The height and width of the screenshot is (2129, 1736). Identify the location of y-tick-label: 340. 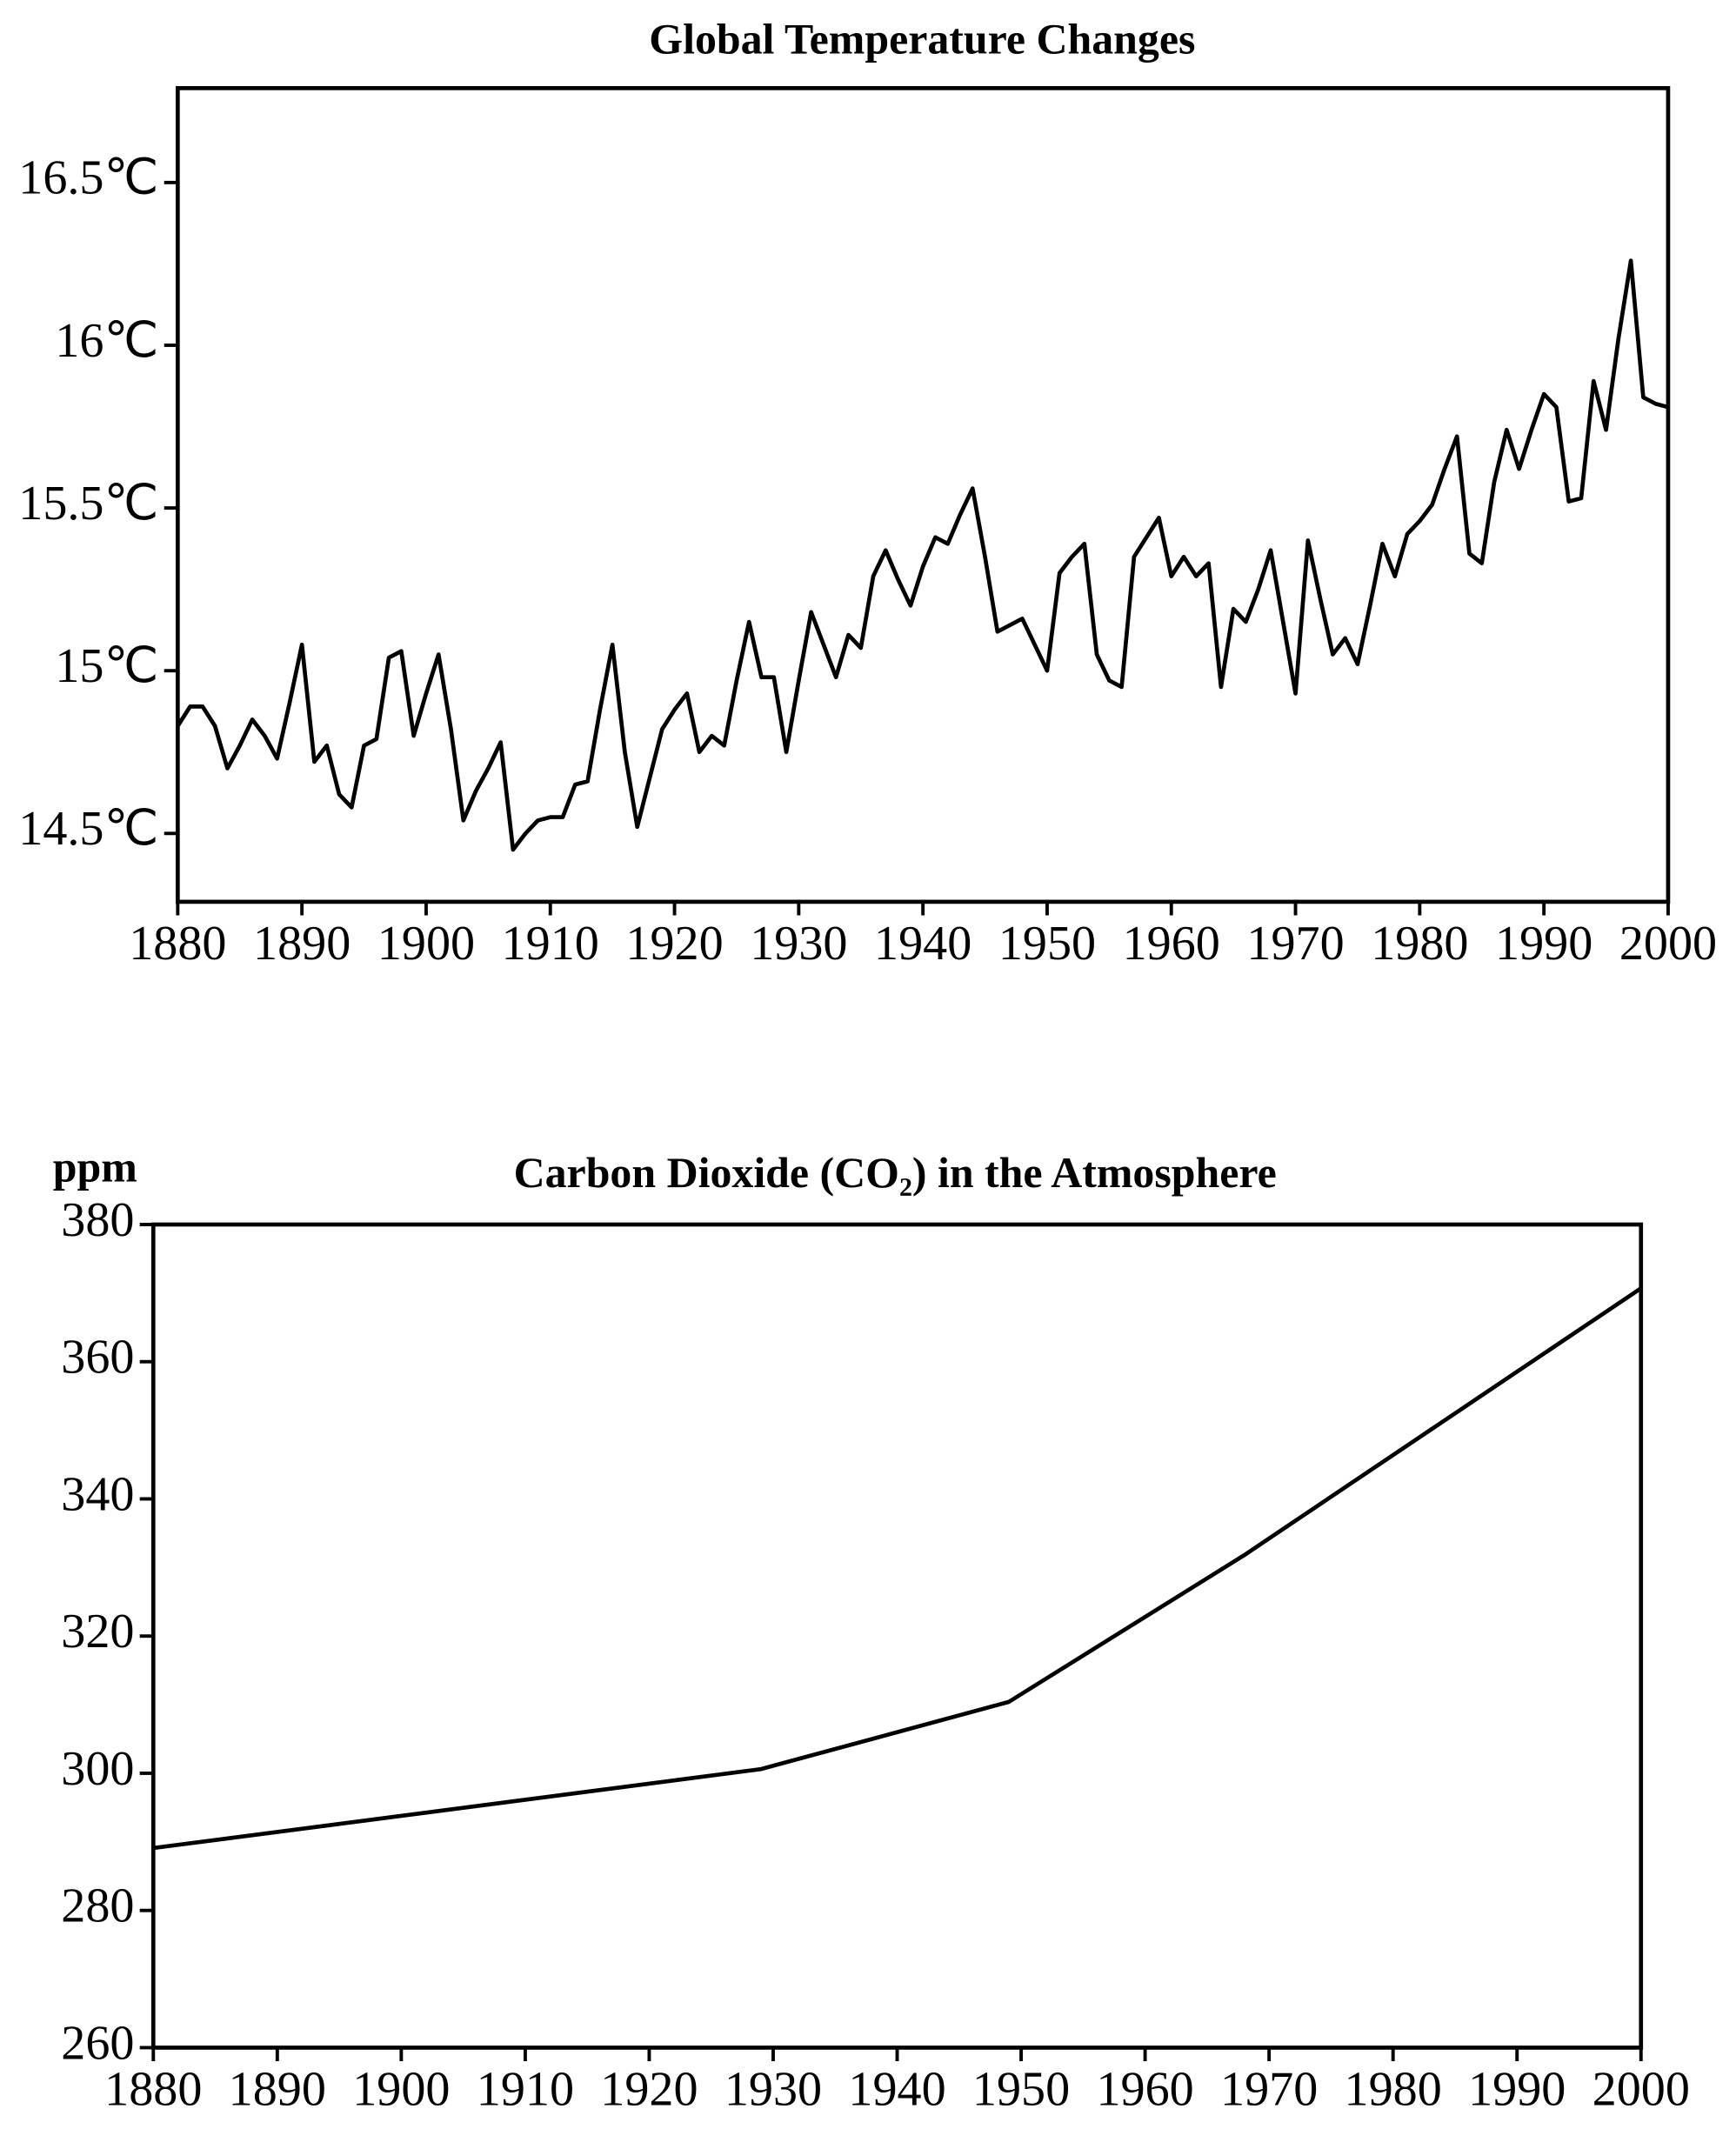
(97, 1494).